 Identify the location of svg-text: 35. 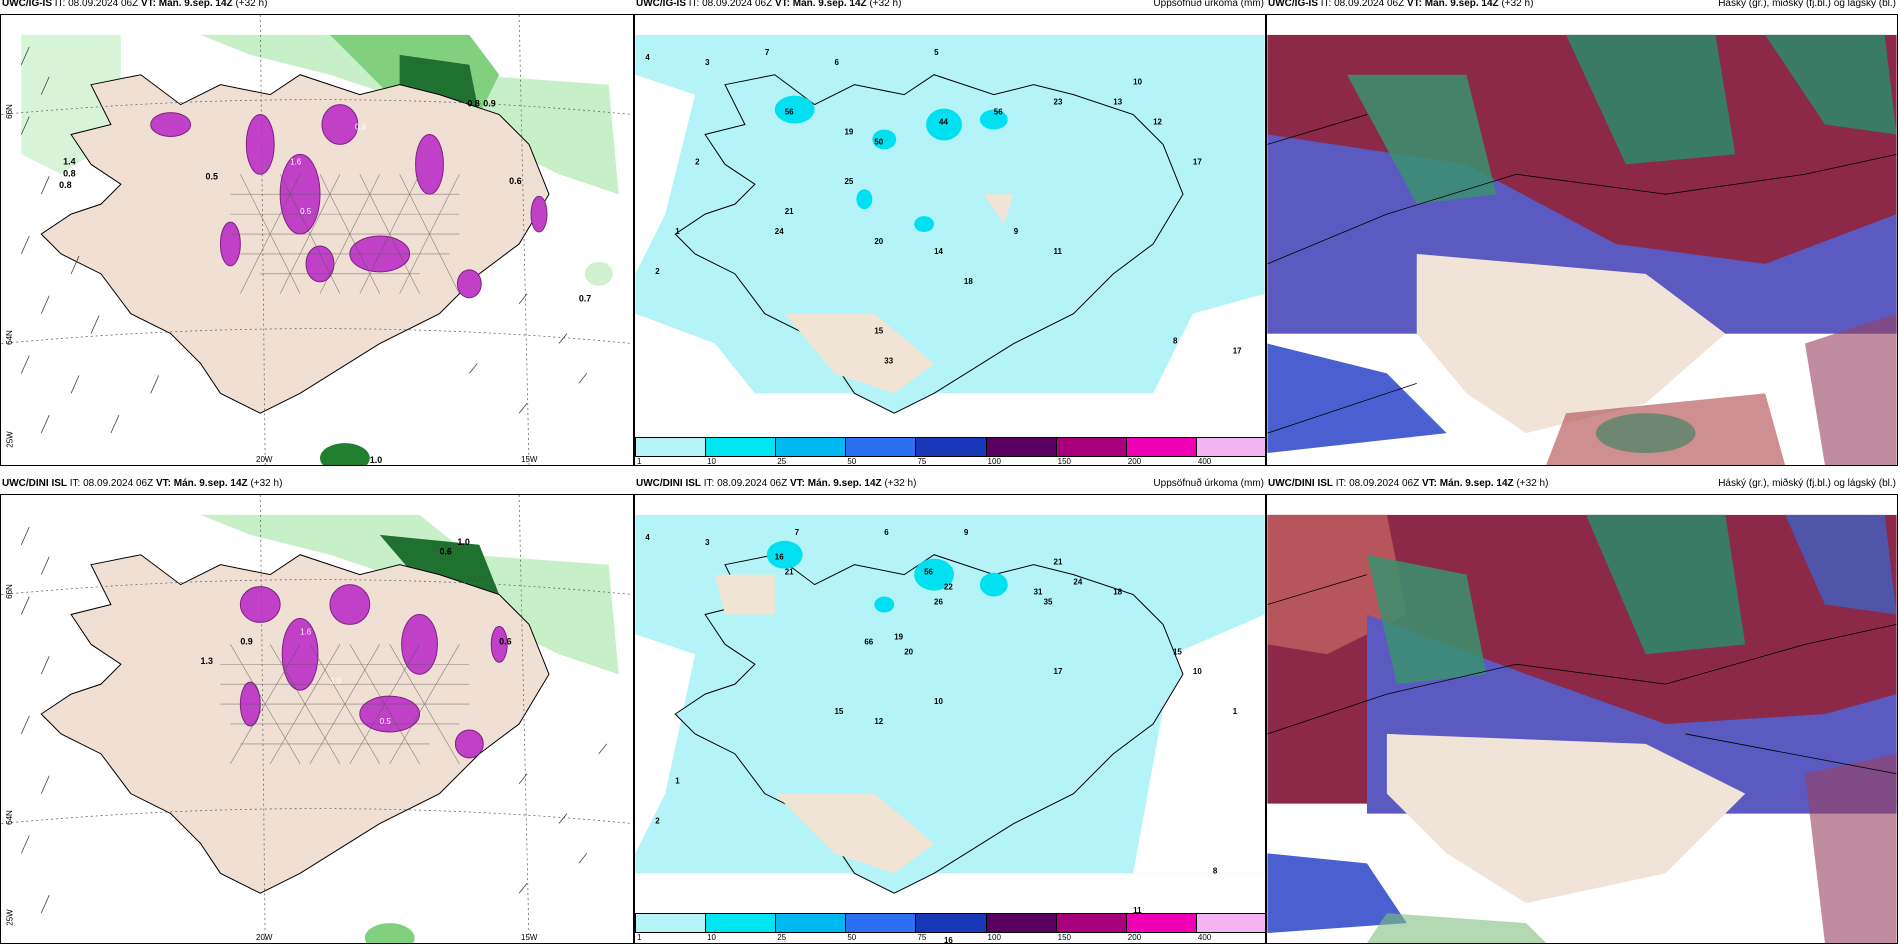
(1048, 602).